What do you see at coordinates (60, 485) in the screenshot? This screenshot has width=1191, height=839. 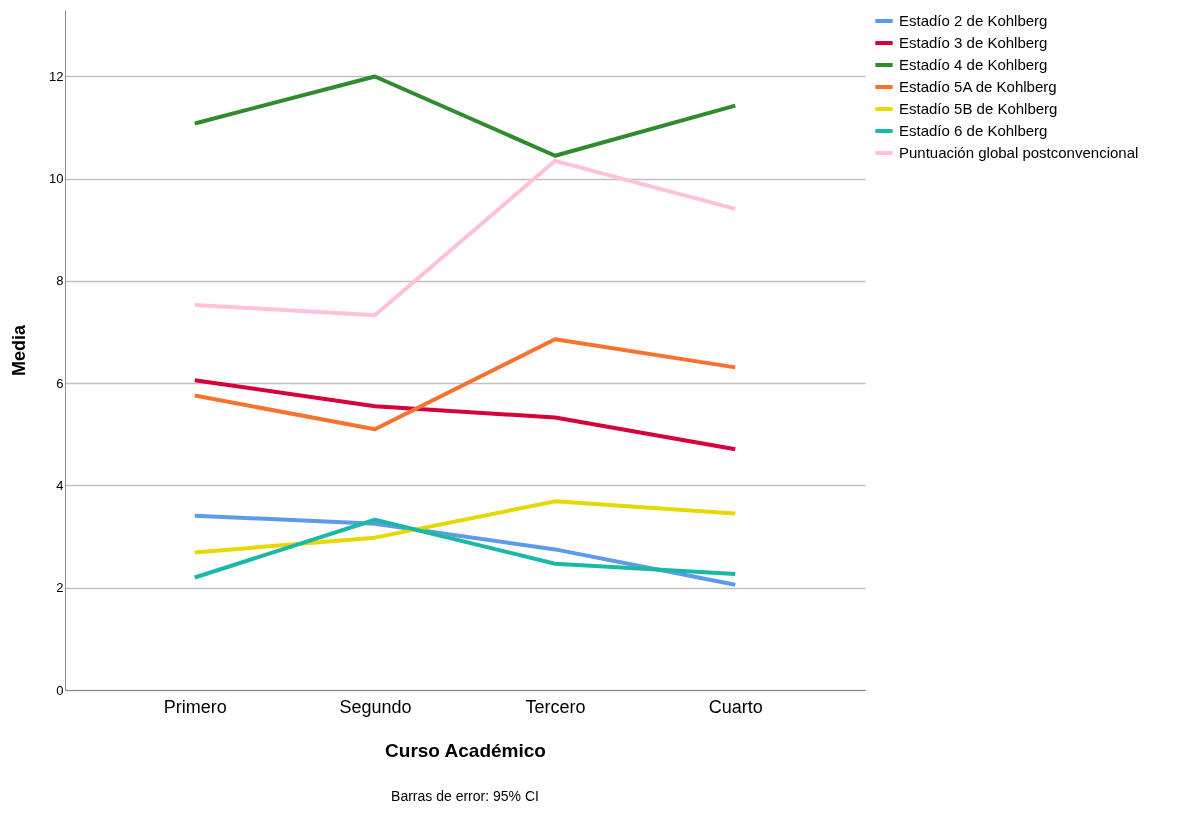 I see `y-tick-label: 4` at bounding box center [60, 485].